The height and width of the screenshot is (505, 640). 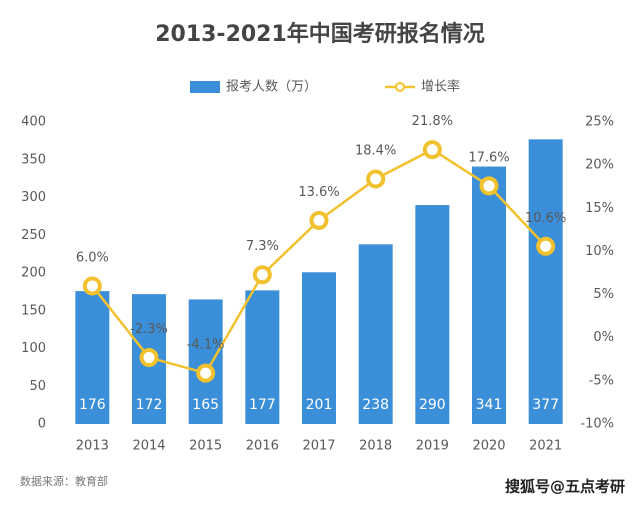 I want to click on y2-tick-label: 20%, so click(x=599, y=165).